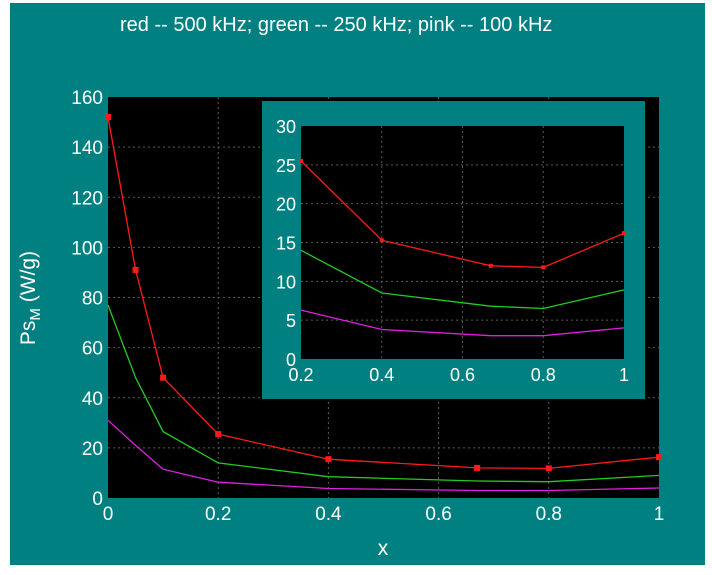  Describe the element at coordinates (286, 166) in the screenshot. I see `inset-y-tick-label: 25` at that location.